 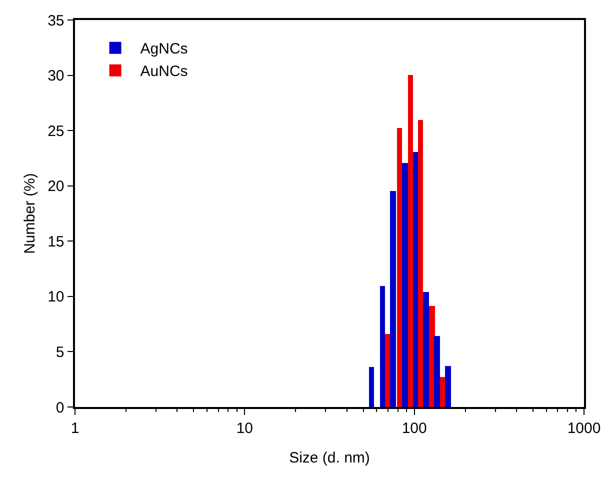 I want to click on y-axis-title: Number (%), so click(x=30, y=213).